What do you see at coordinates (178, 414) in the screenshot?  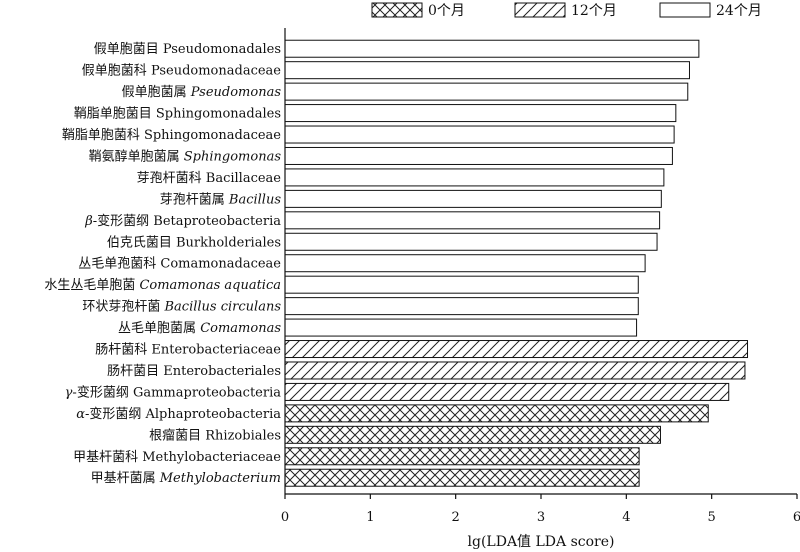 I see `bar-label-17: α-变形菌纲 Alphaproteobacteria` at bounding box center [178, 414].